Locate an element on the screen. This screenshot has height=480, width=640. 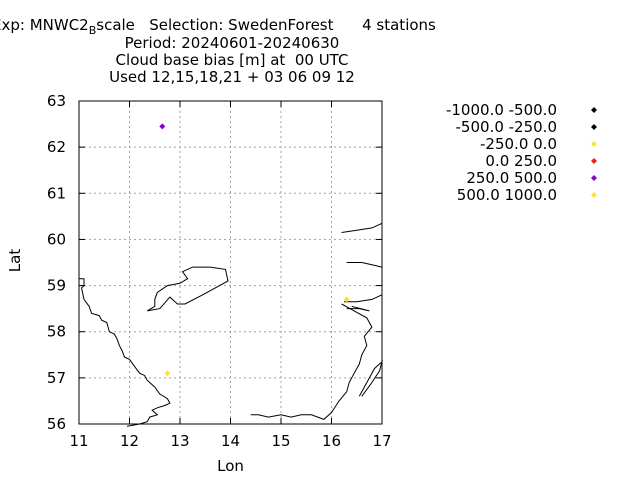
header-exp-label: Exp: MNWC2 is located at coordinates (44, 25).